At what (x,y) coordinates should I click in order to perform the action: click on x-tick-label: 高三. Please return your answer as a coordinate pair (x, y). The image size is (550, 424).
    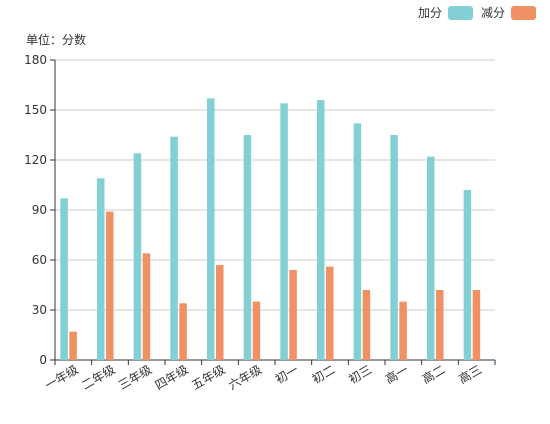
    Looking at the image, I should click on (470, 374).